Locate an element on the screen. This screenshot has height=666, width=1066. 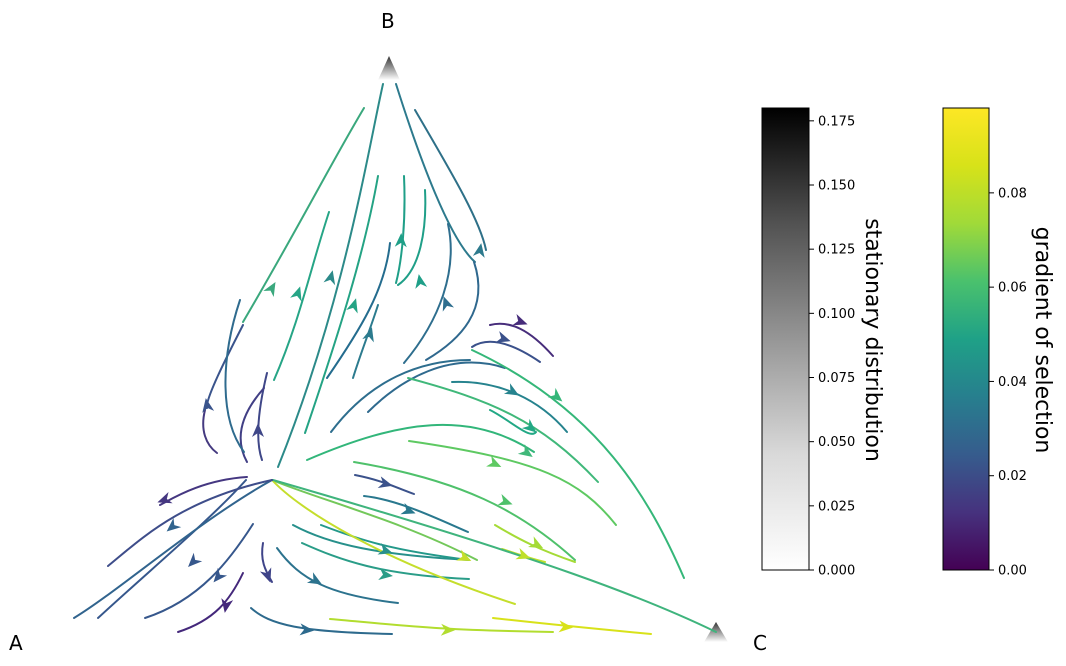
stationary-tick-label: 0.125 is located at coordinates (836, 250).